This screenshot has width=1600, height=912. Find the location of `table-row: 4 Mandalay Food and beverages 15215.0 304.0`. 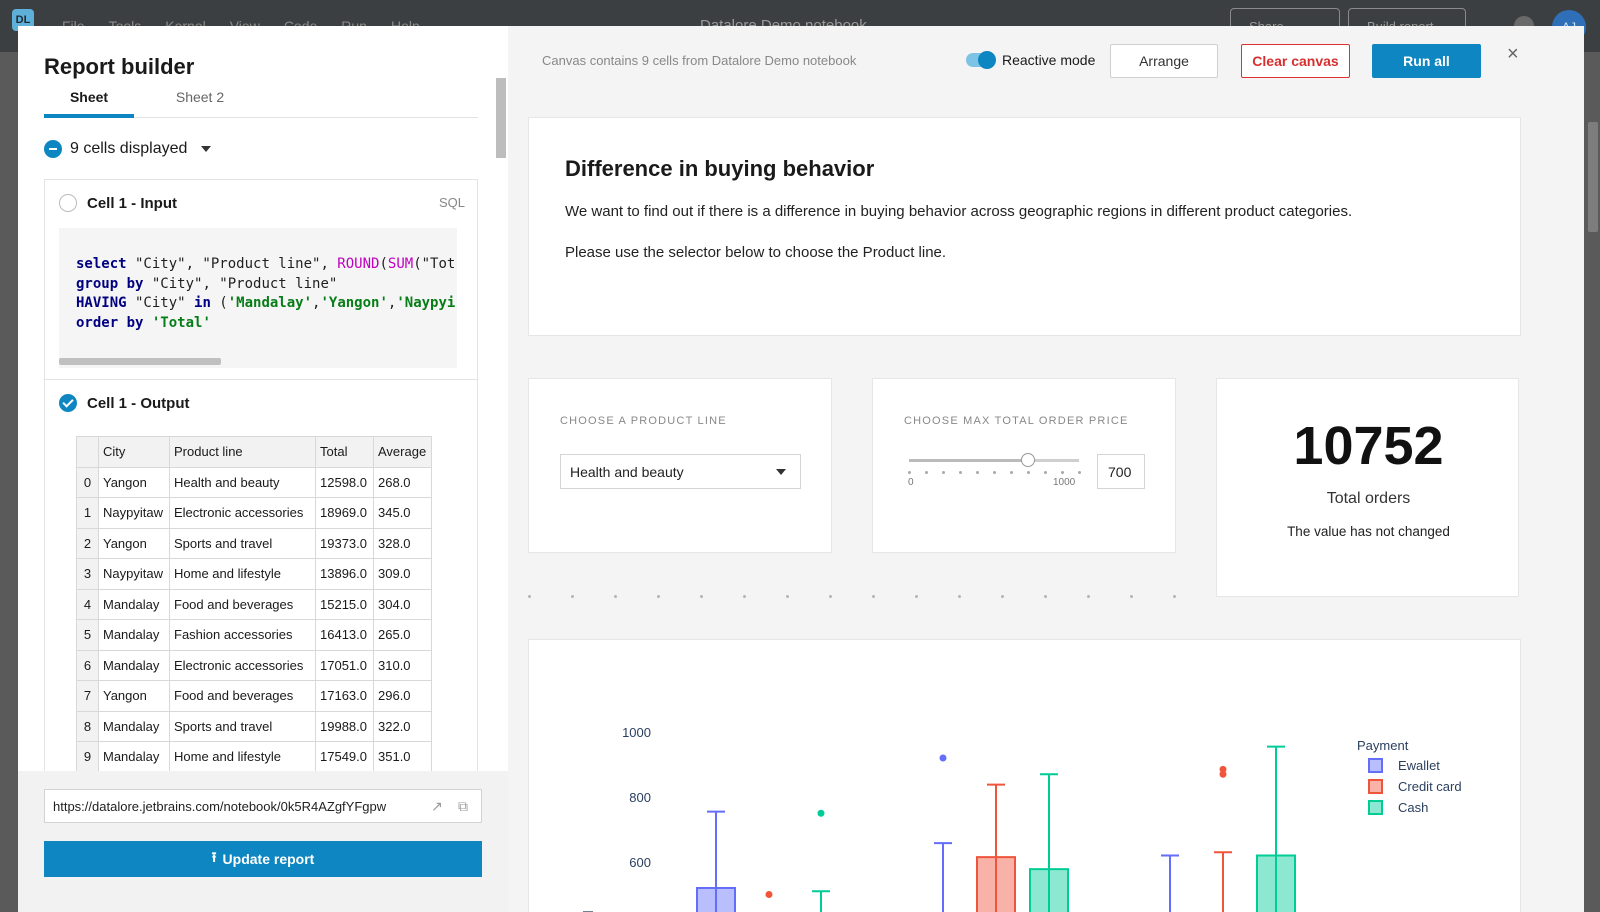

table-row: 4 Mandalay Food and beverages 15215.0 304.0 is located at coordinates (254, 604).